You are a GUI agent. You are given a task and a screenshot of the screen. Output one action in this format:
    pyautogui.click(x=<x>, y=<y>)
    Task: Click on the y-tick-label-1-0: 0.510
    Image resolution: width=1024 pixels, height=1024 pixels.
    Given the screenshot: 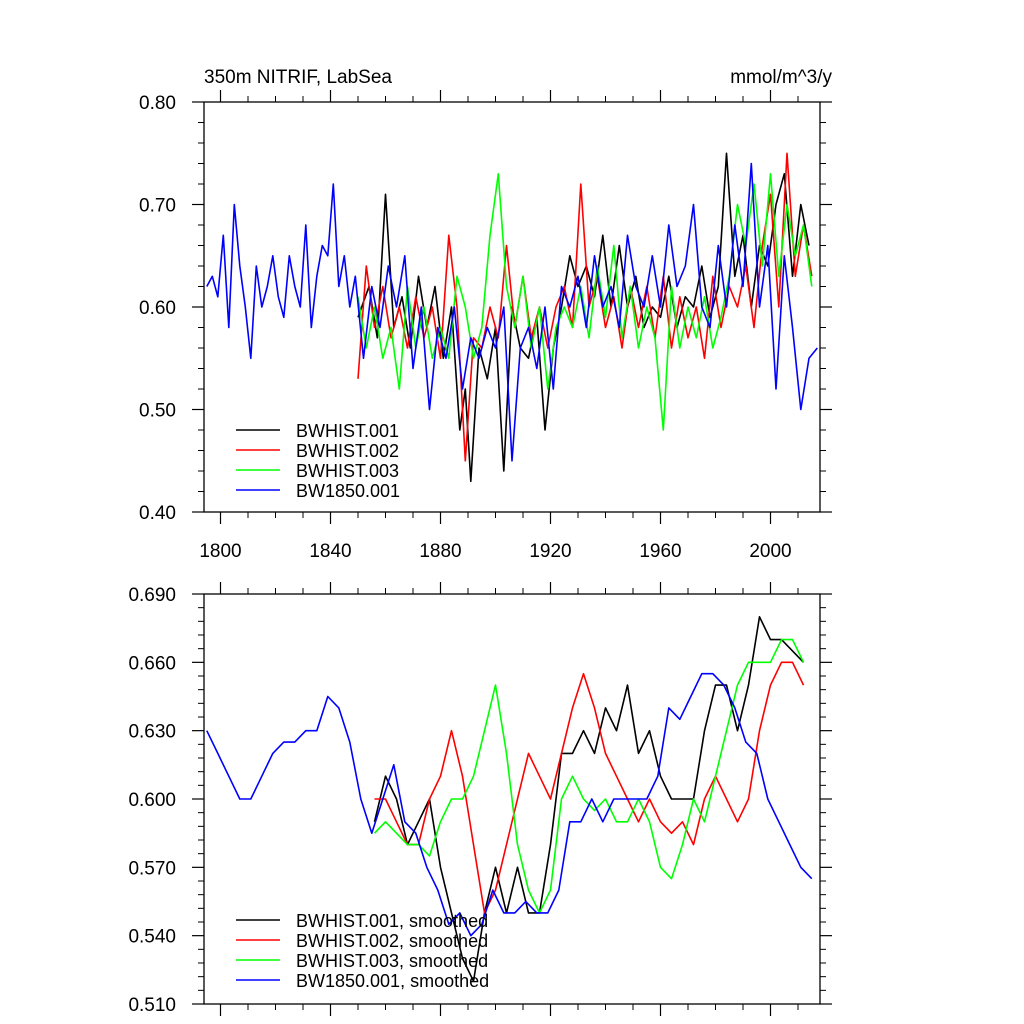 What is the action you would take?
    pyautogui.click(x=152, y=1005)
    